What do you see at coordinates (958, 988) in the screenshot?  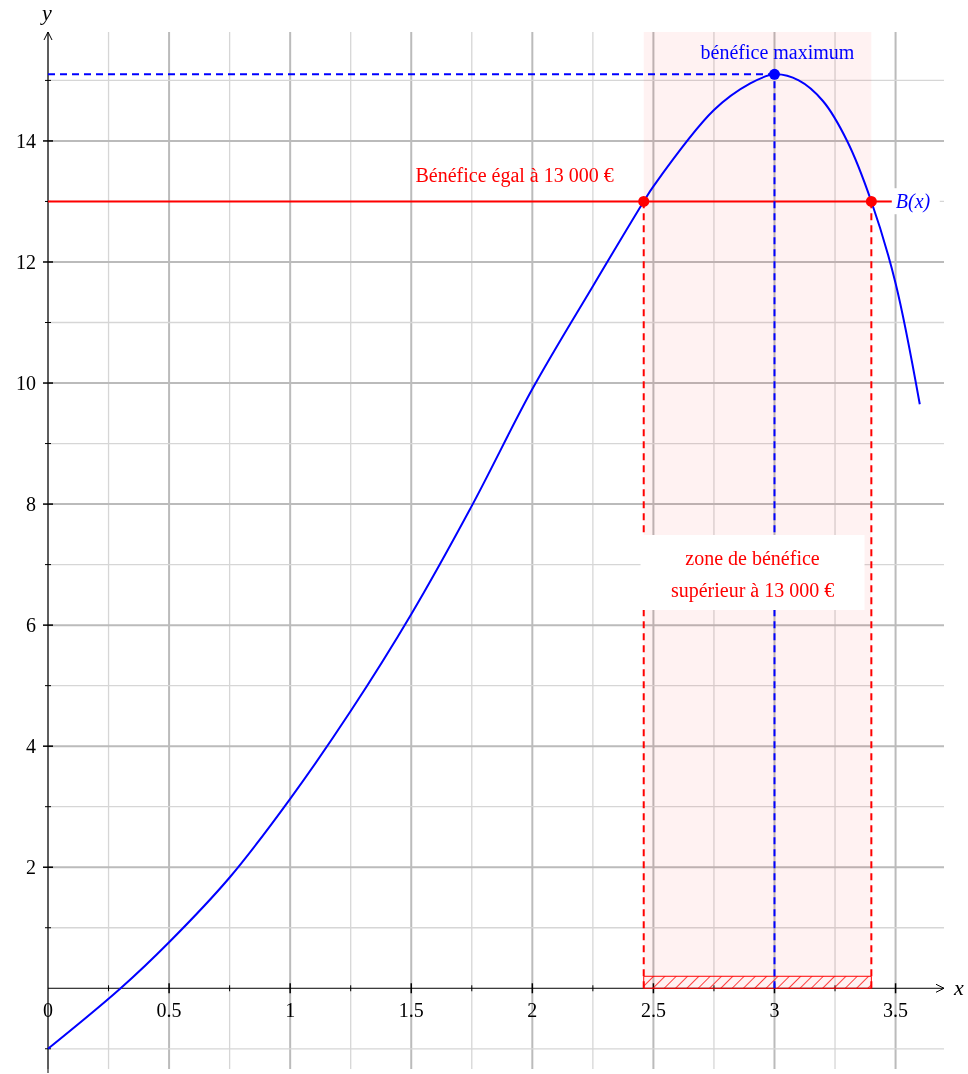 I see `x-axis-title: x` at bounding box center [958, 988].